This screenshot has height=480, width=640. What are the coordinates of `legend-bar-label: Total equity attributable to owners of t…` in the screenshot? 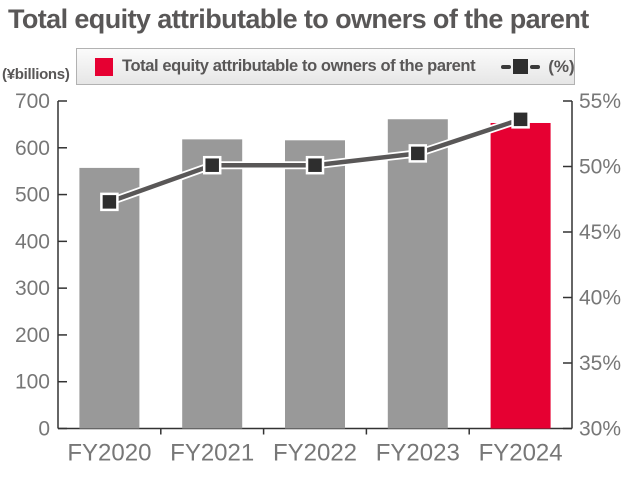 It's located at (299, 66).